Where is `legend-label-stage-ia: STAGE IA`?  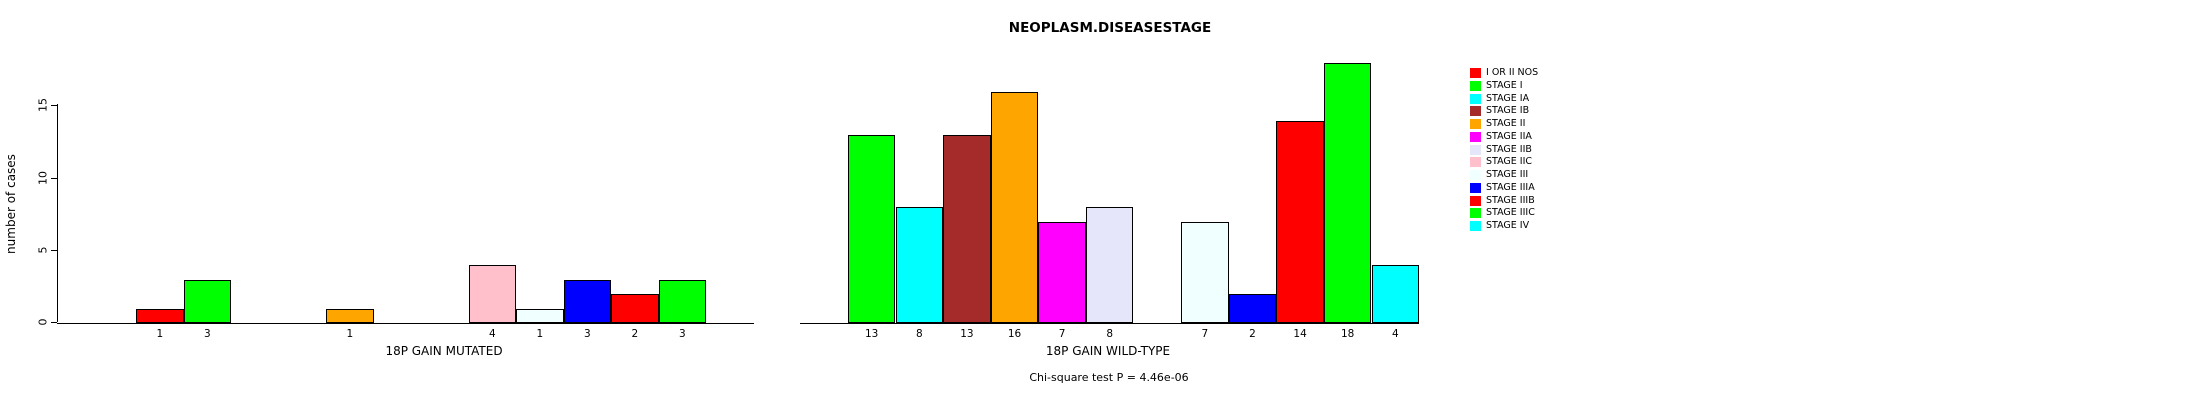
legend-label-stage-ia: STAGE IA is located at coordinates (1508, 98).